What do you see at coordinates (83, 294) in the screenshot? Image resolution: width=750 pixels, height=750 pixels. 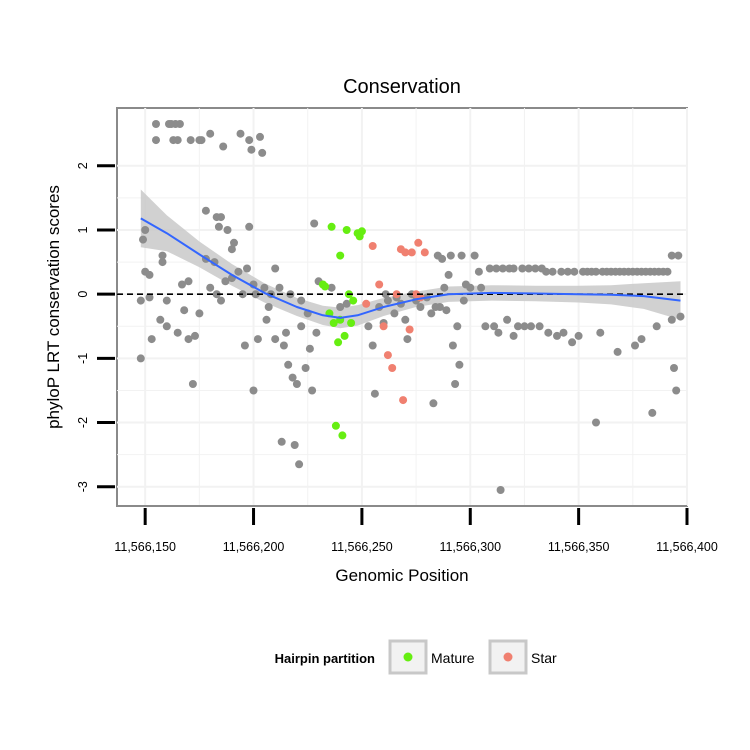 I see `y-tick-label: 0` at bounding box center [83, 294].